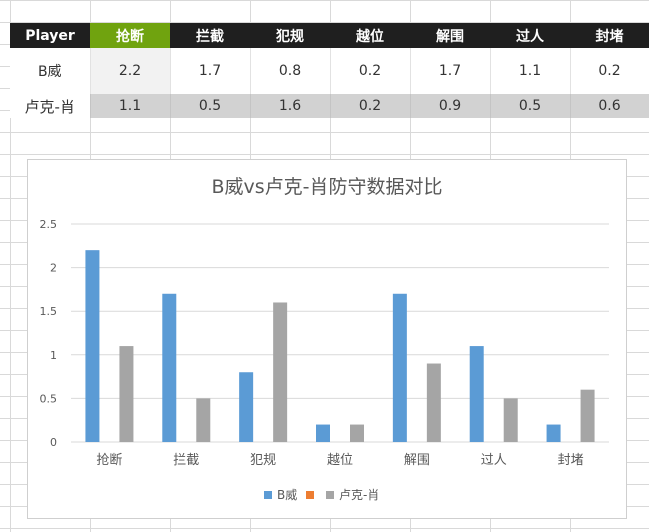 Image resolution: width=649 pixels, height=532 pixels. What do you see at coordinates (130, 35) in the screenshot?
I see `header-cell-selected: 抢断` at bounding box center [130, 35].